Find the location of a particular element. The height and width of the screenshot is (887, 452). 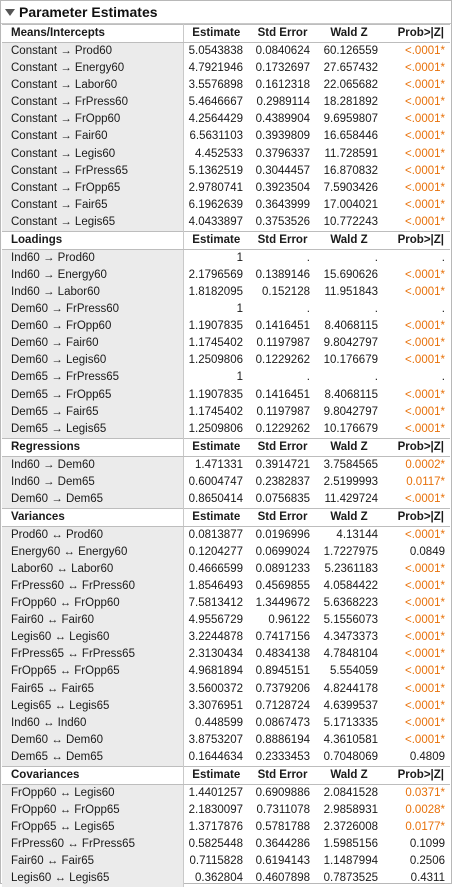

std-error-cell: 0.3796337 is located at coordinates (282, 153).